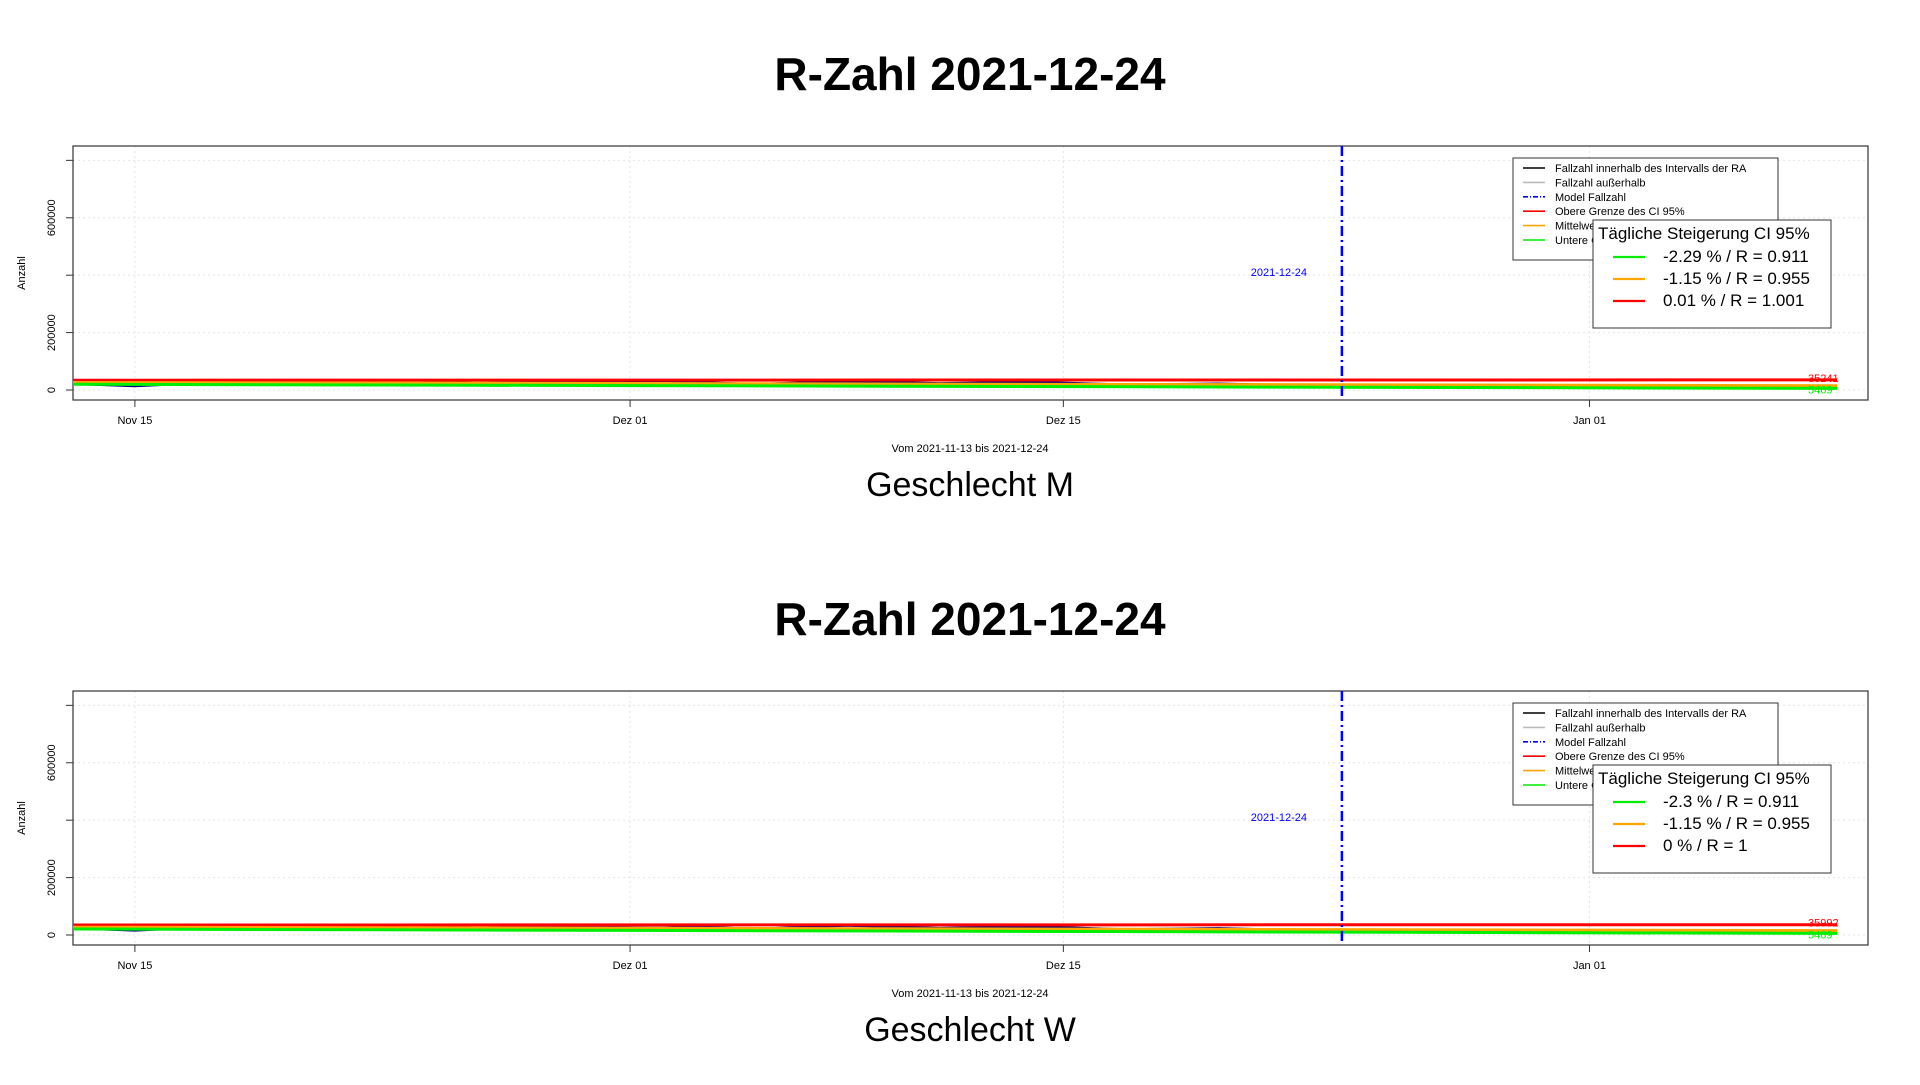 This screenshot has width=1920, height=1085. What do you see at coordinates (1823, 924) in the screenshot?
I see `end-label-1: 35992` at bounding box center [1823, 924].